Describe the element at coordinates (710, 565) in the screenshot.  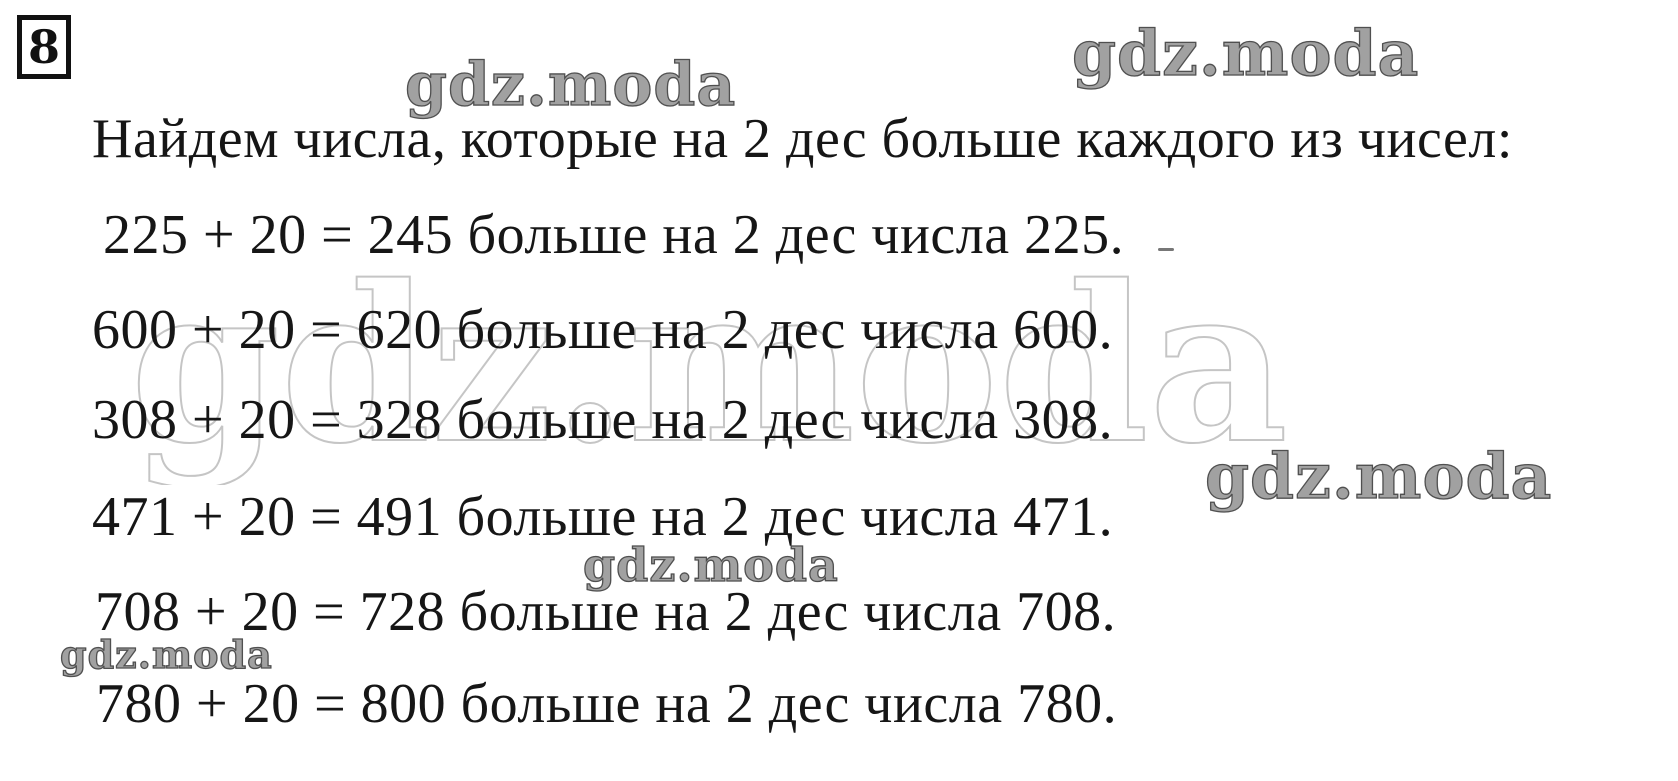
I see `watermark-mid-center: gdz.moda` at that location.